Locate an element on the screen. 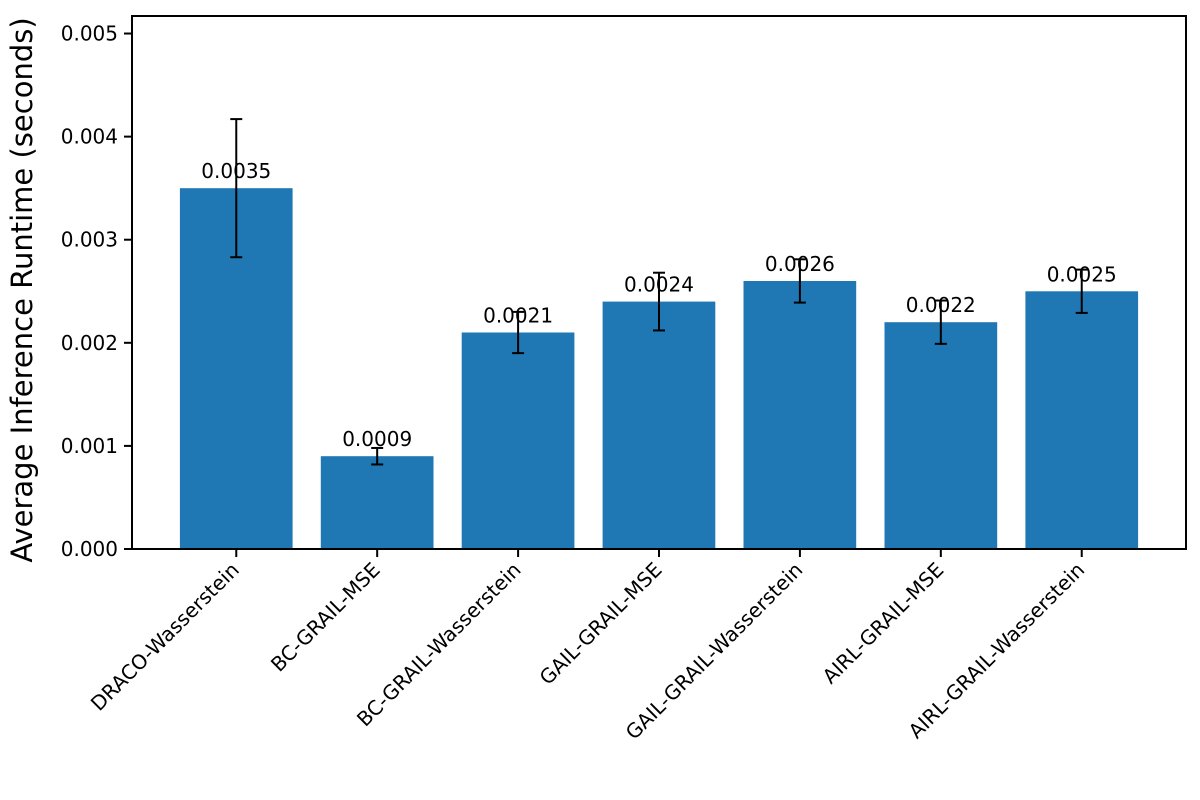  bar-value-label: 0.0026 is located at coordinates (800, 264).